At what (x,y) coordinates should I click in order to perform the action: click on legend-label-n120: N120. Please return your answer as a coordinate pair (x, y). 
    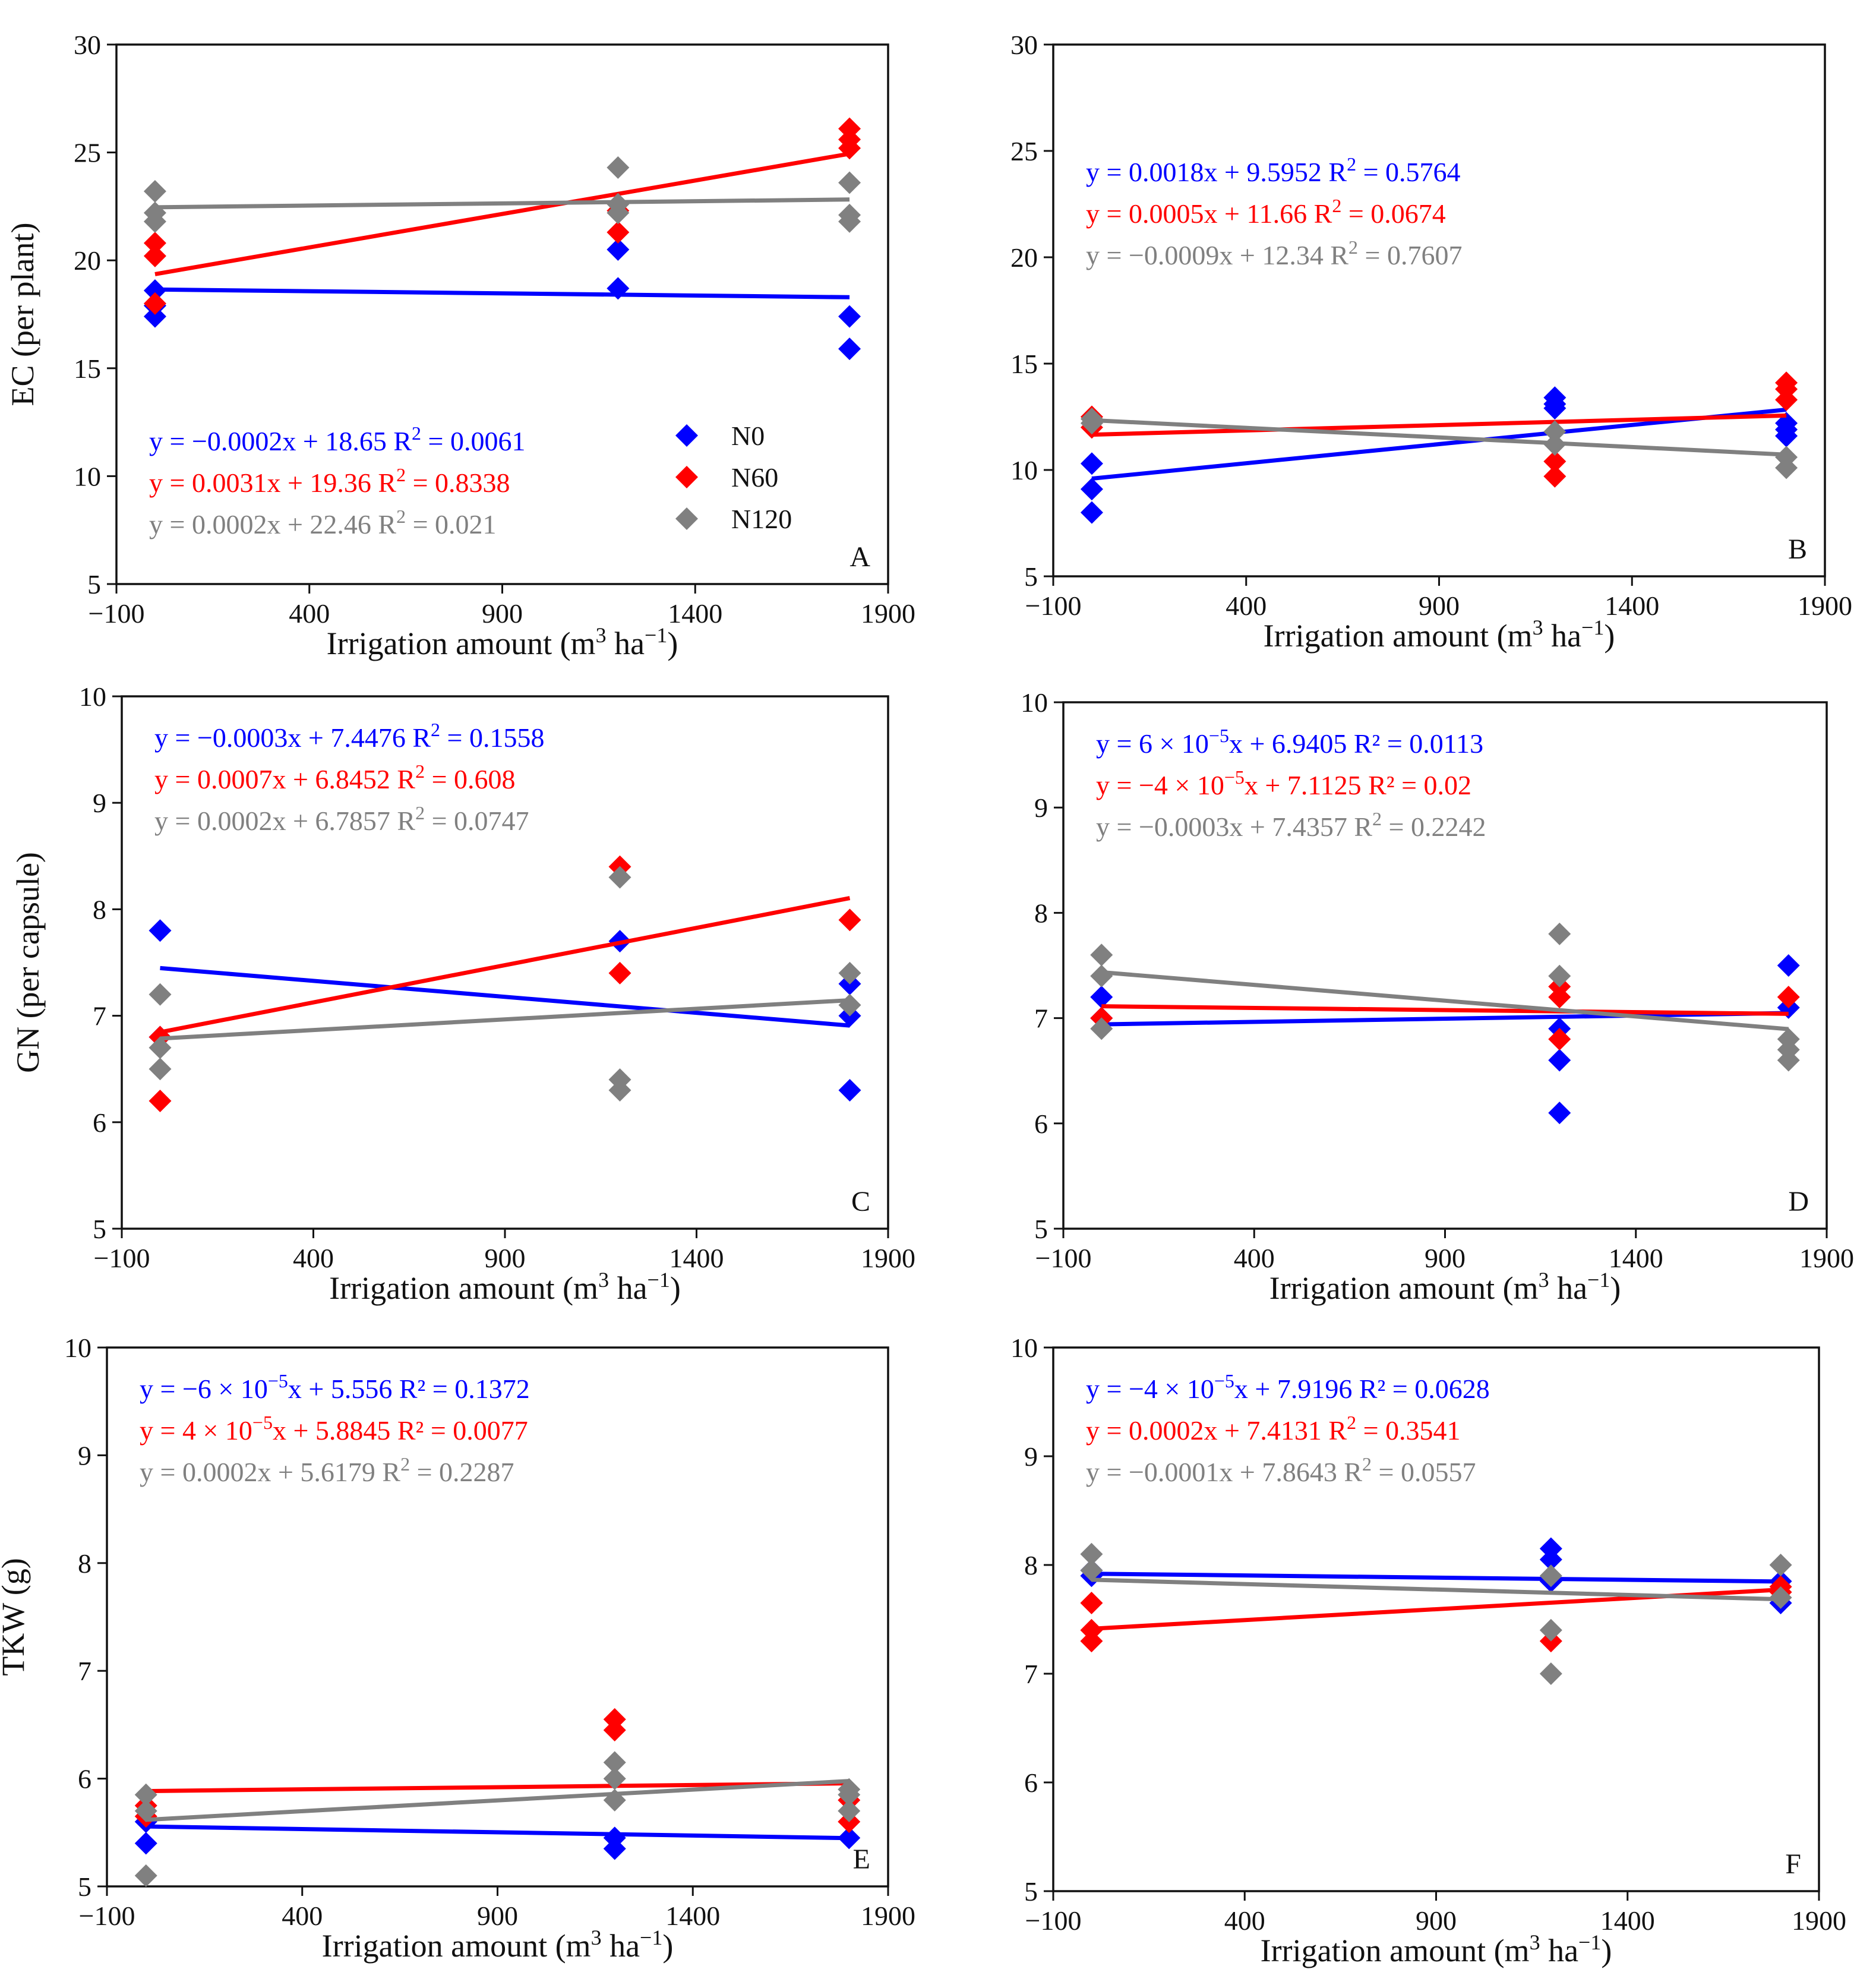
    Looking at the image, I should click on (762, 519).